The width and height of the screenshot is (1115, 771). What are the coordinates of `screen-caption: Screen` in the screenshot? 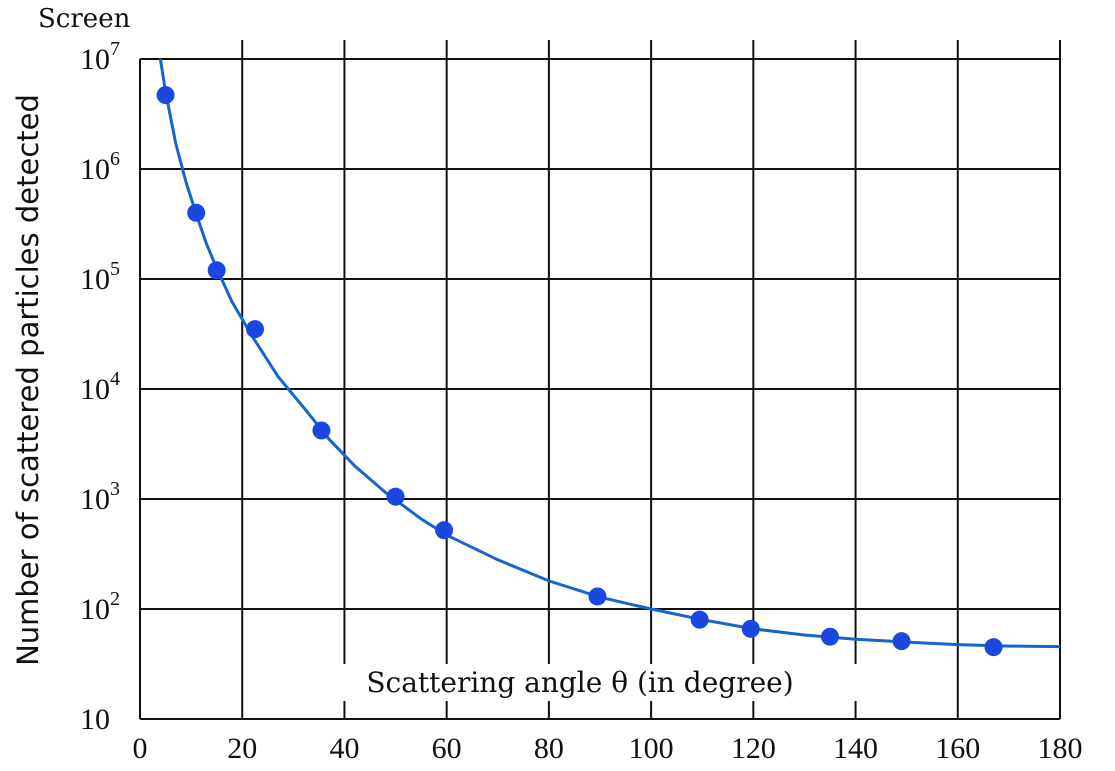 It's located at (84, 19).